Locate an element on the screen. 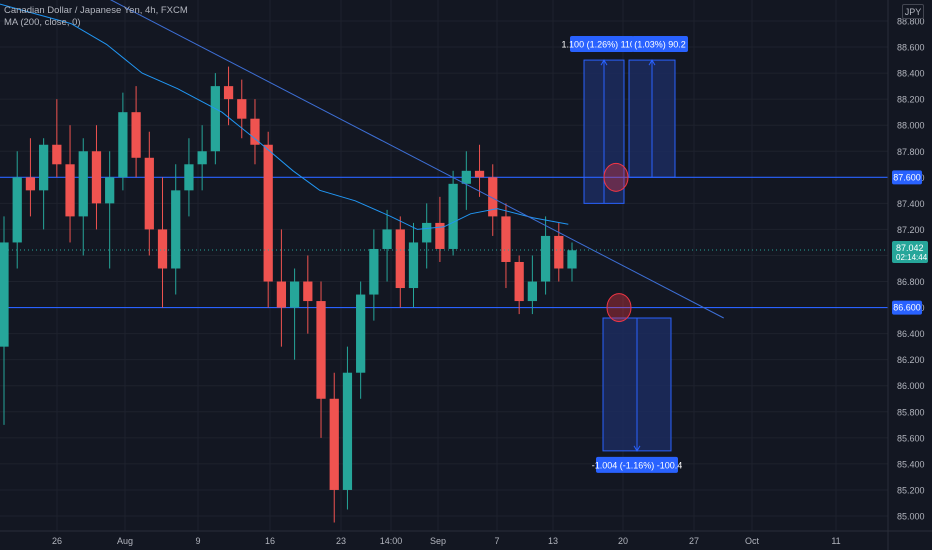  time-tick-label: 26 is located at coordinates (57, 541).